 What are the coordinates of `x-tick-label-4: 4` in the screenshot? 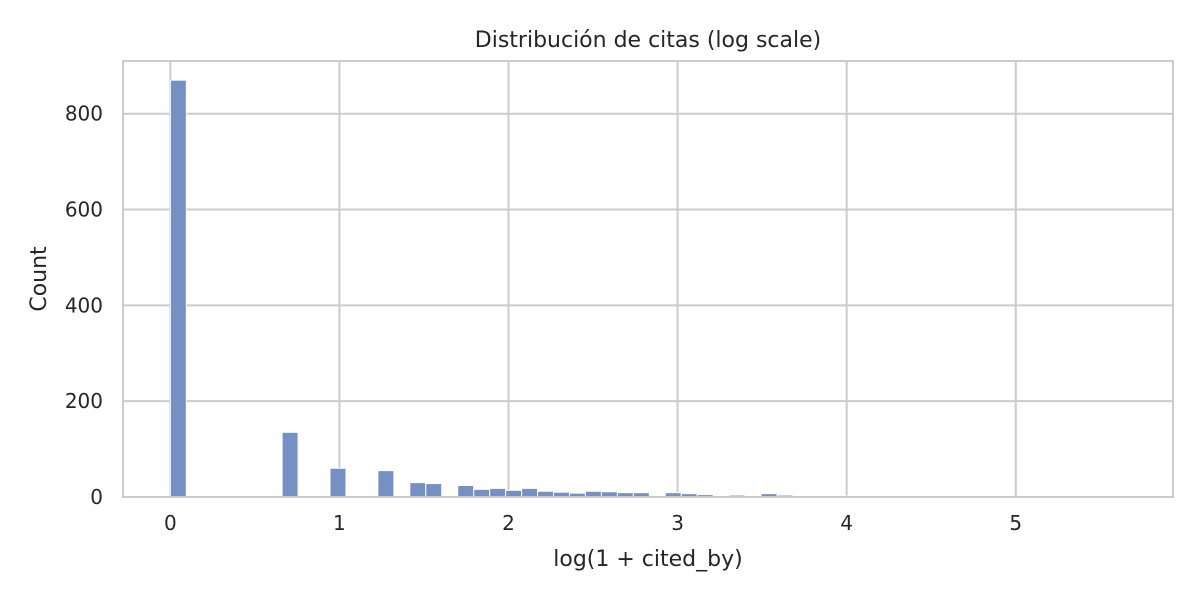 It's located at (846, 523).